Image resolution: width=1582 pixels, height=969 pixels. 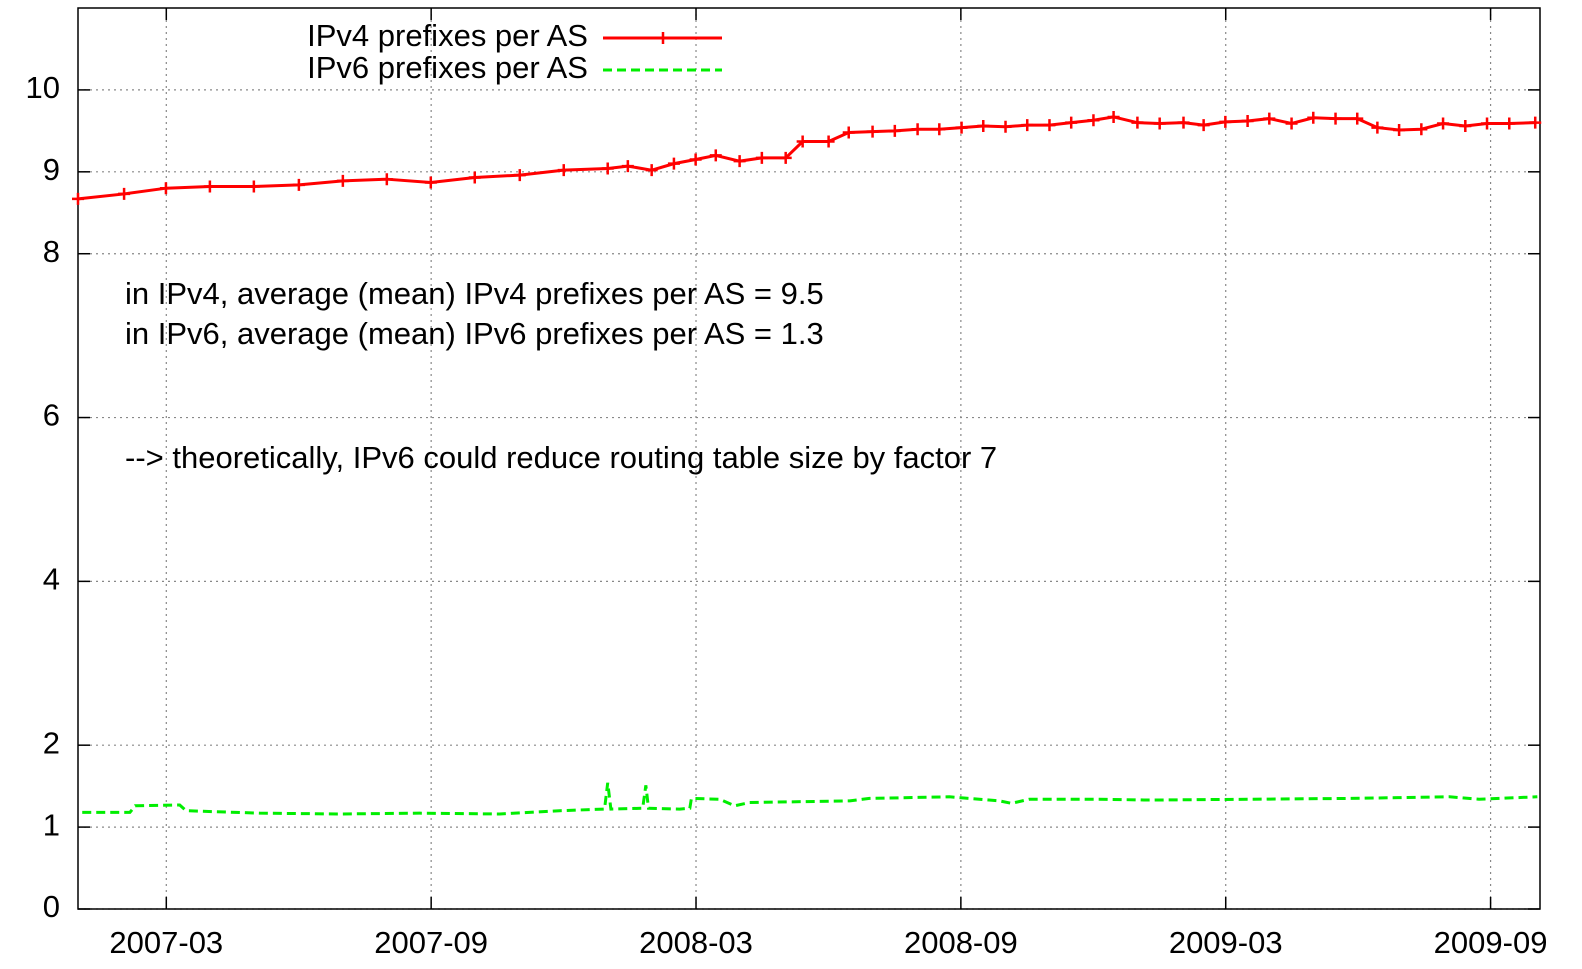 I want to click on x-tick-label: 2007-09, so click(x=431, y=942).